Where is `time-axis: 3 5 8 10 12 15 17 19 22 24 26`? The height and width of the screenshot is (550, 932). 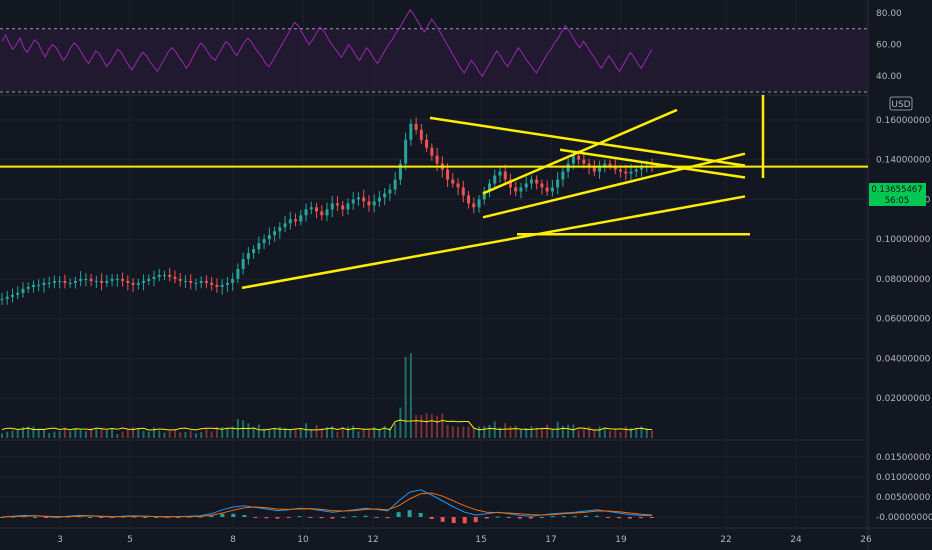
time-axis: 3 5 8 10 12 15 17 19 22 24 26 is located at coordinates (464, 540).